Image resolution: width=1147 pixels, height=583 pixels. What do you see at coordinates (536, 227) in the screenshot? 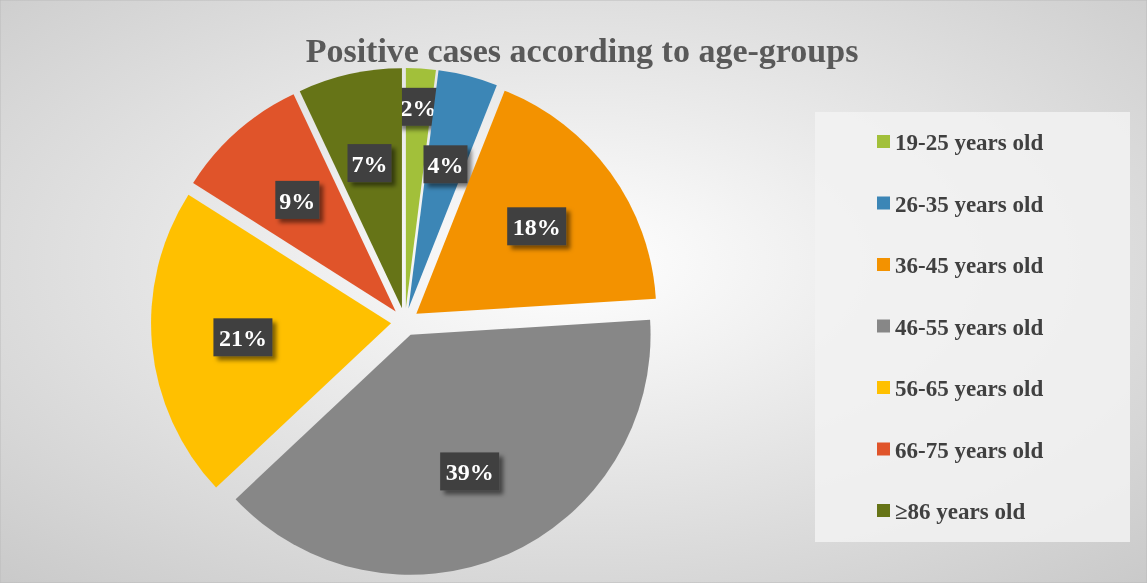
I see `data-label: 18%` at bounding box center [536, 227].